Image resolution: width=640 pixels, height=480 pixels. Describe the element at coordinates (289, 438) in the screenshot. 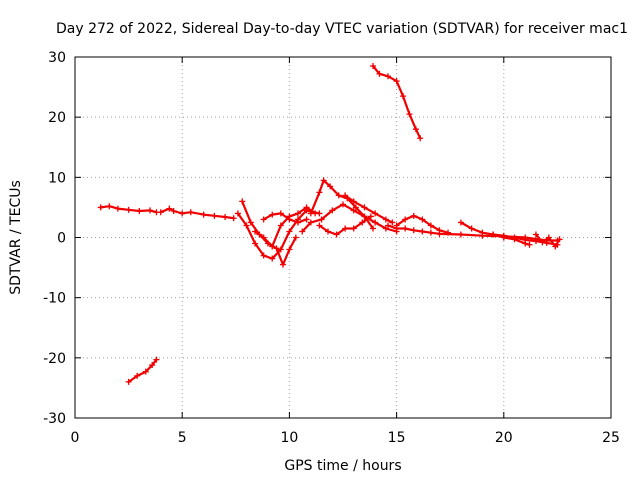

I see `x-tick-label: 10` at that location.